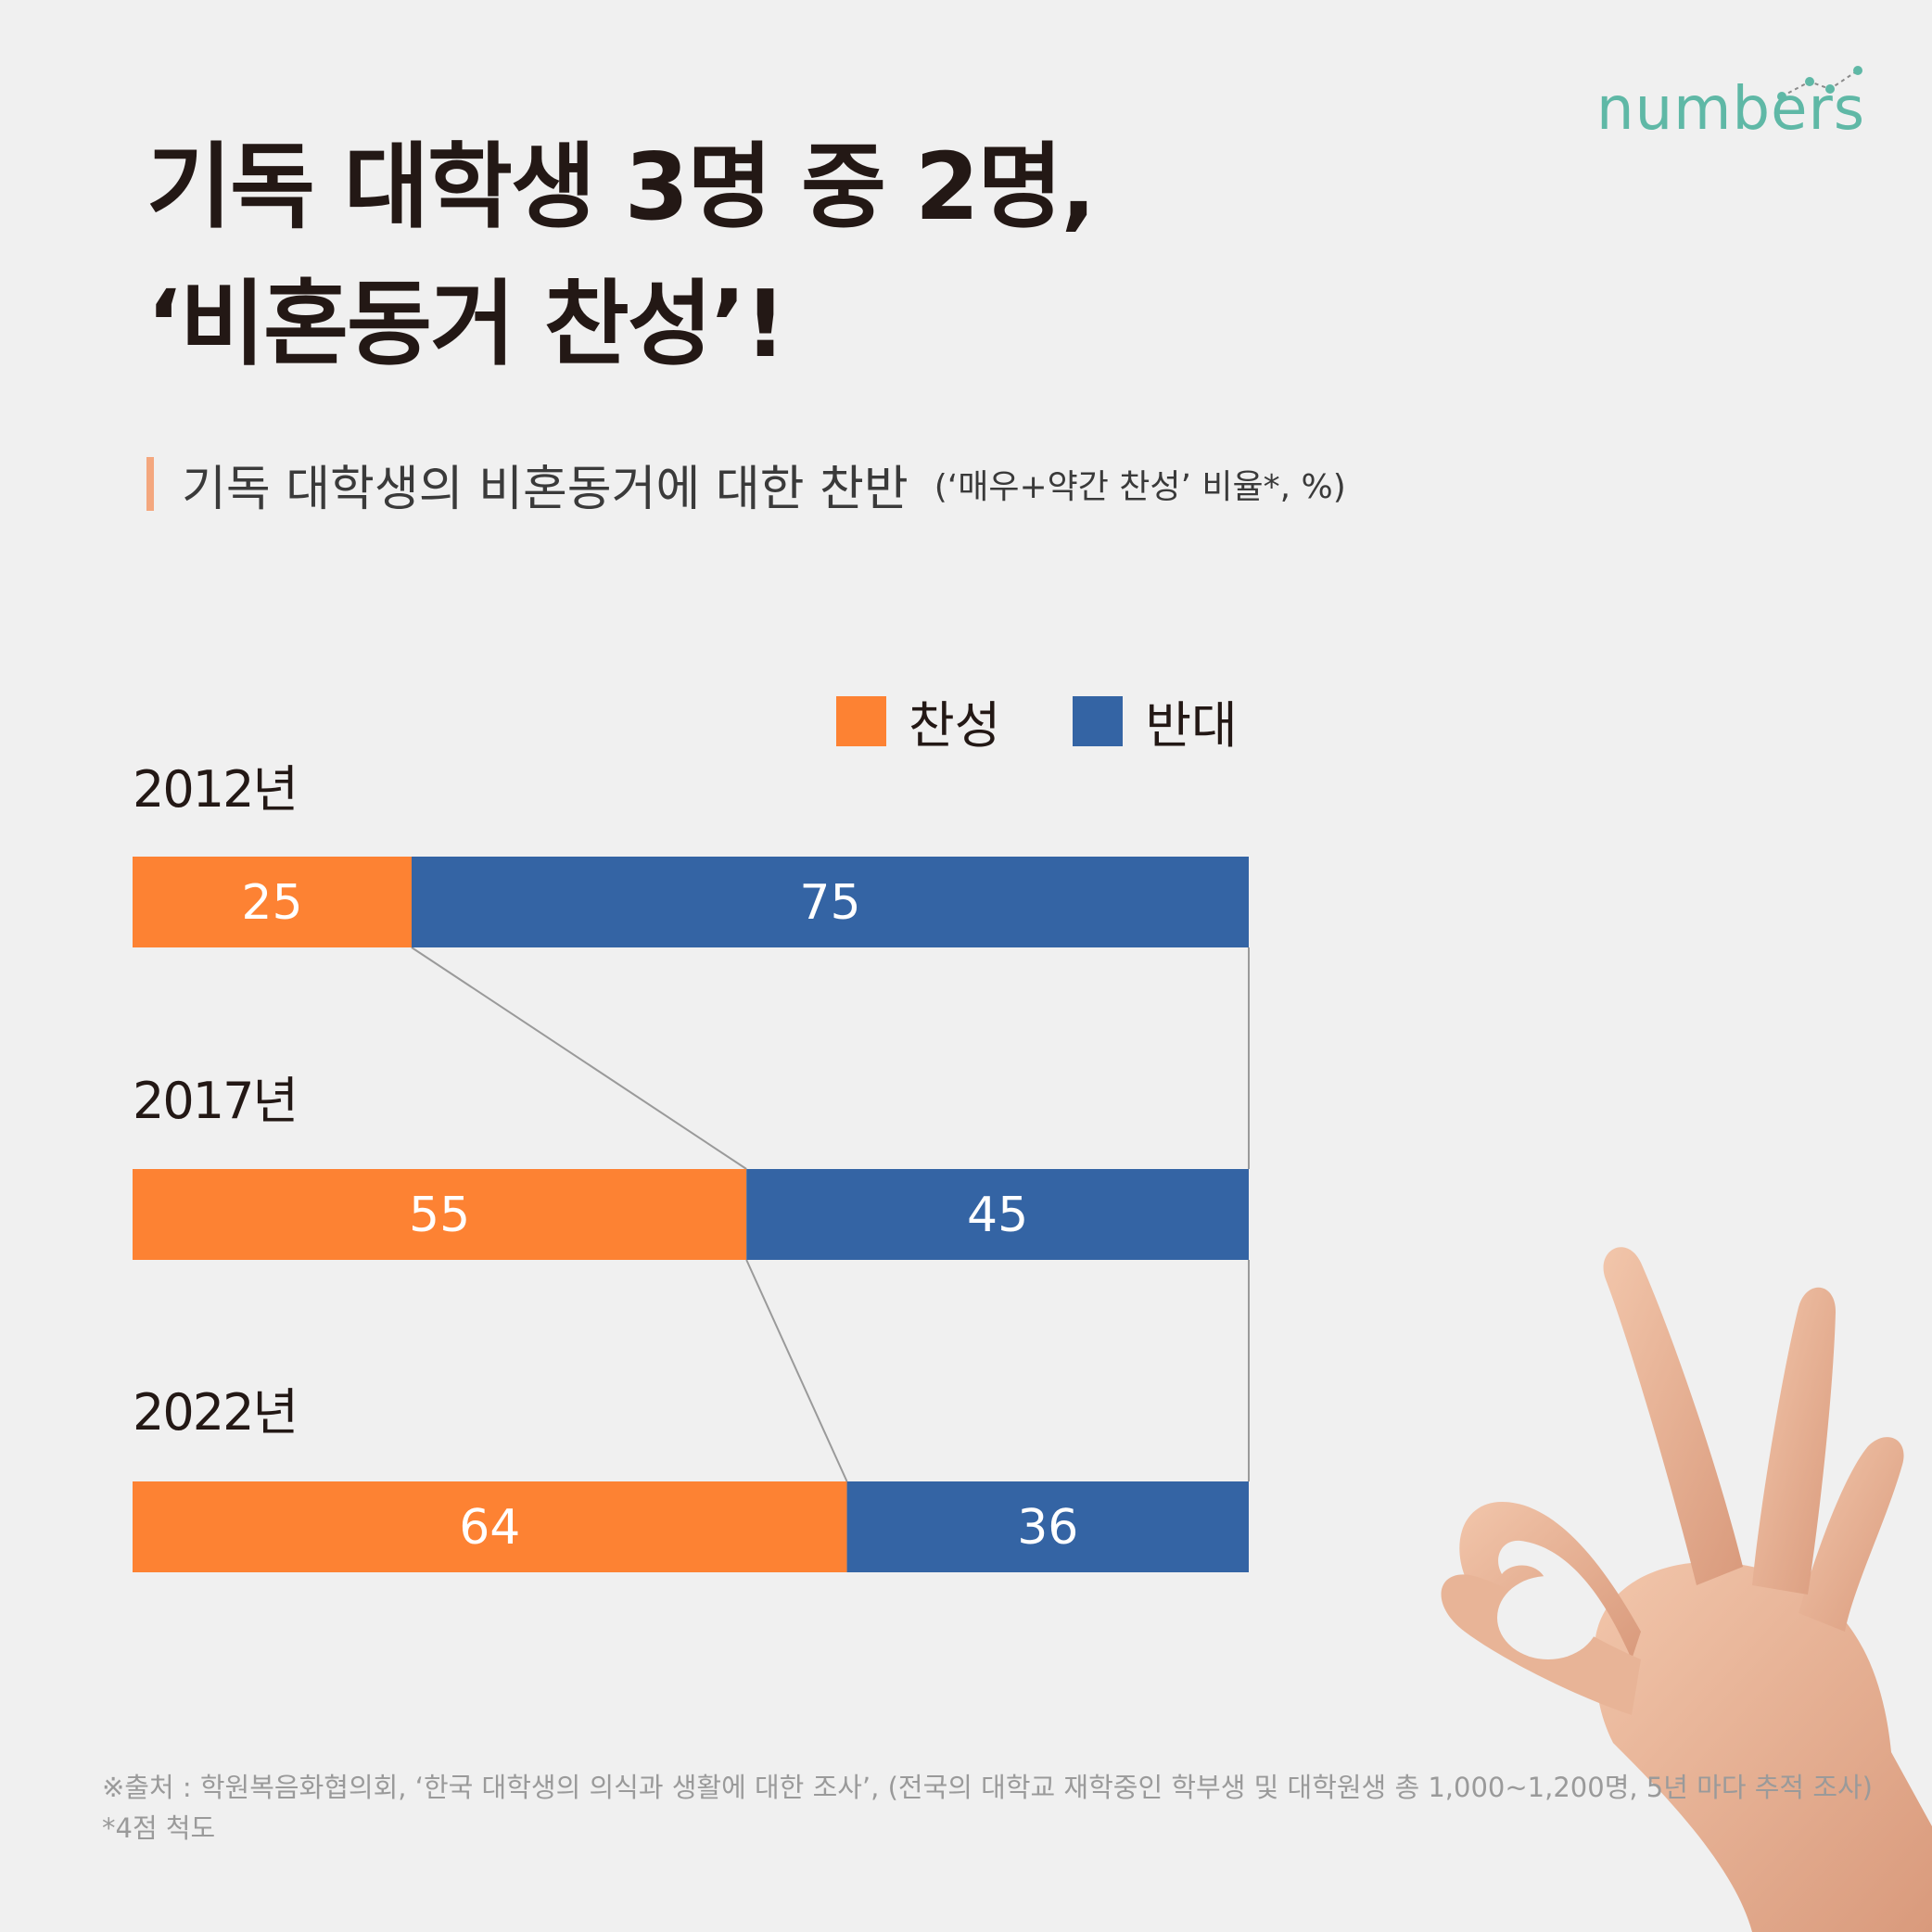 The width and height of the screenshot is (1932, 1932). What do you see at coordinates (1191, 725) in the screenshot?
I see `legend-label-disagree: 반대` at bounding box center [1191, 725].